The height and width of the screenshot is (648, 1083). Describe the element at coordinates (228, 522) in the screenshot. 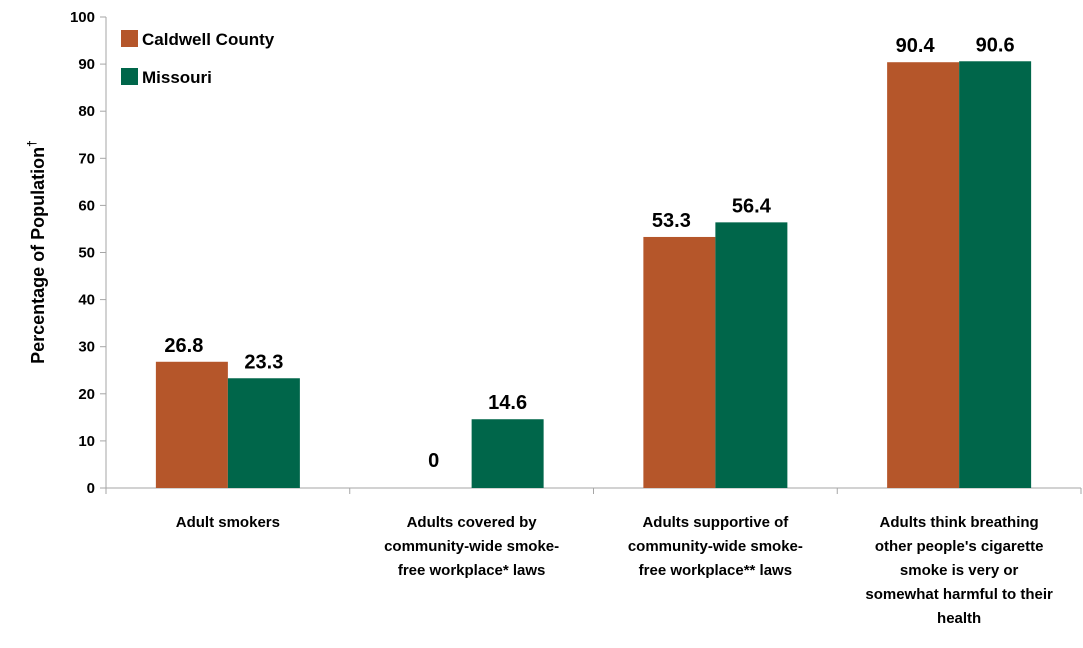

I see `x-category-label: Adult smokers` at that location.